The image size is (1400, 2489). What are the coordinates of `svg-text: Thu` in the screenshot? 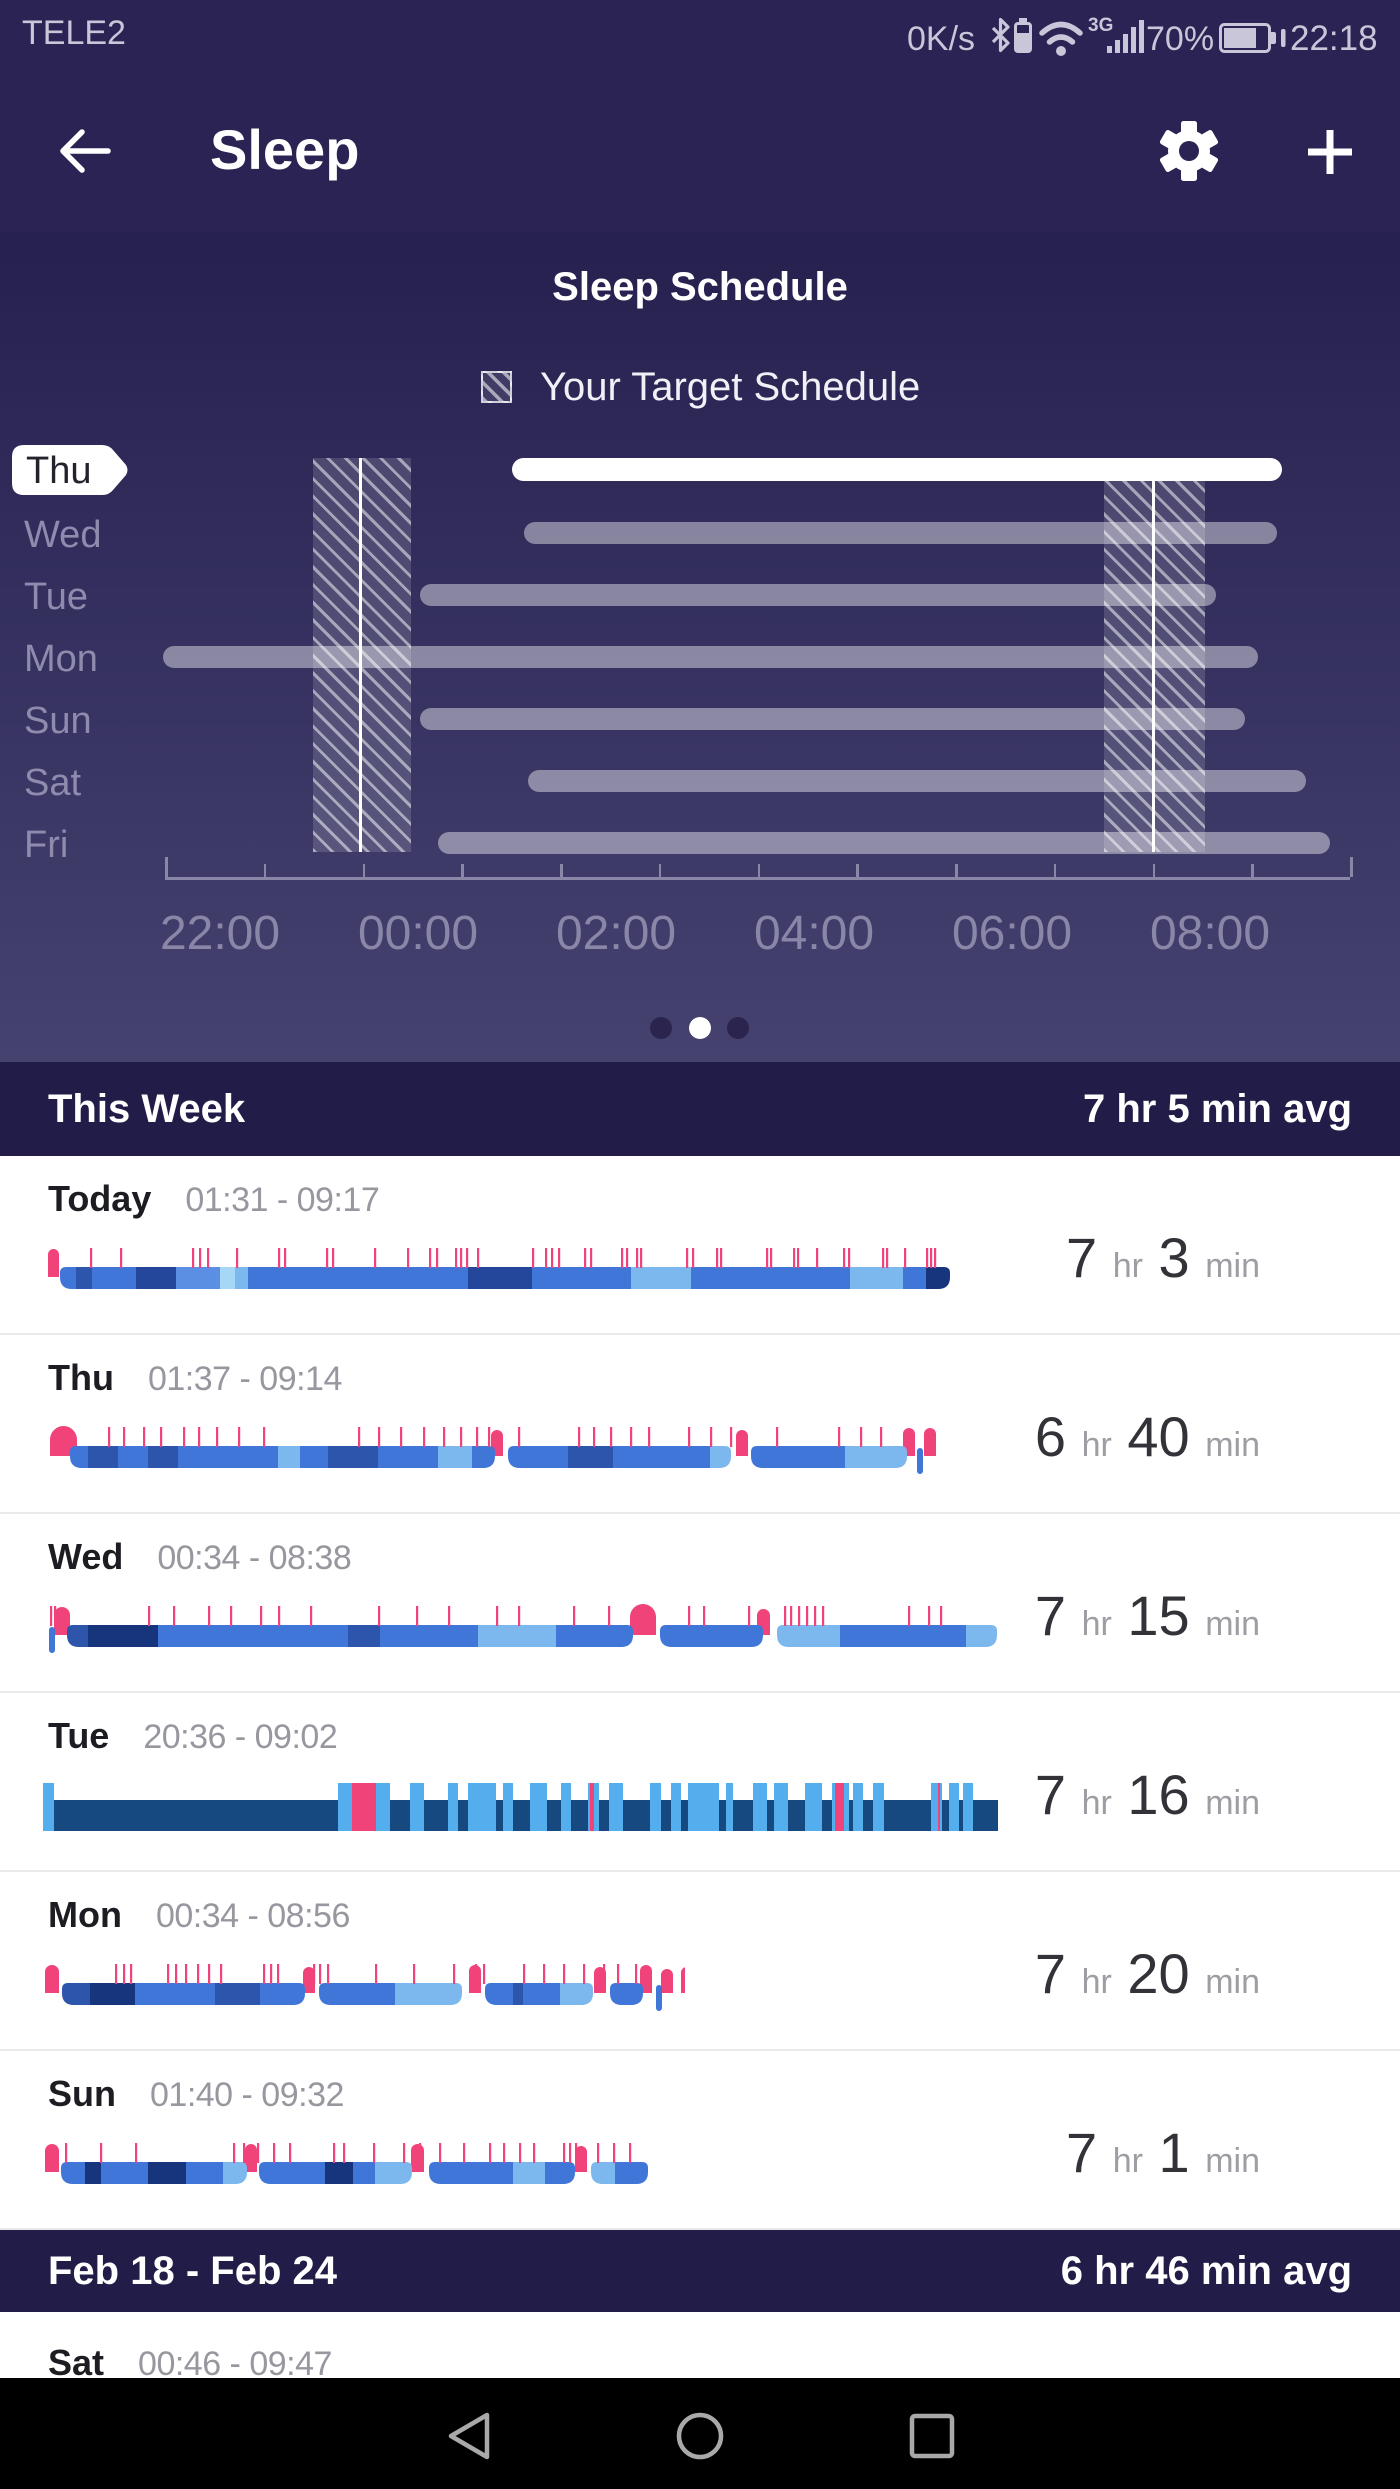 It's located at (58, 471).